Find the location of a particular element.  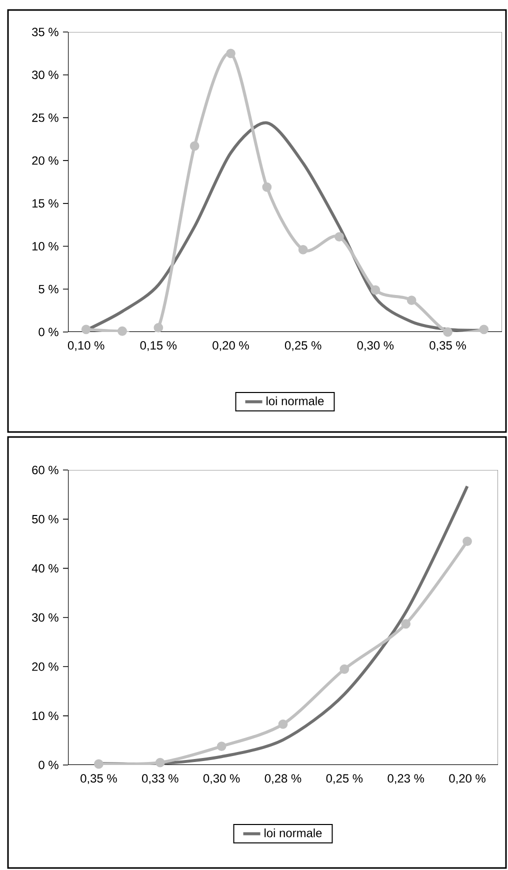

y-tick-label: 60 % is located at coordinates (45, 470).